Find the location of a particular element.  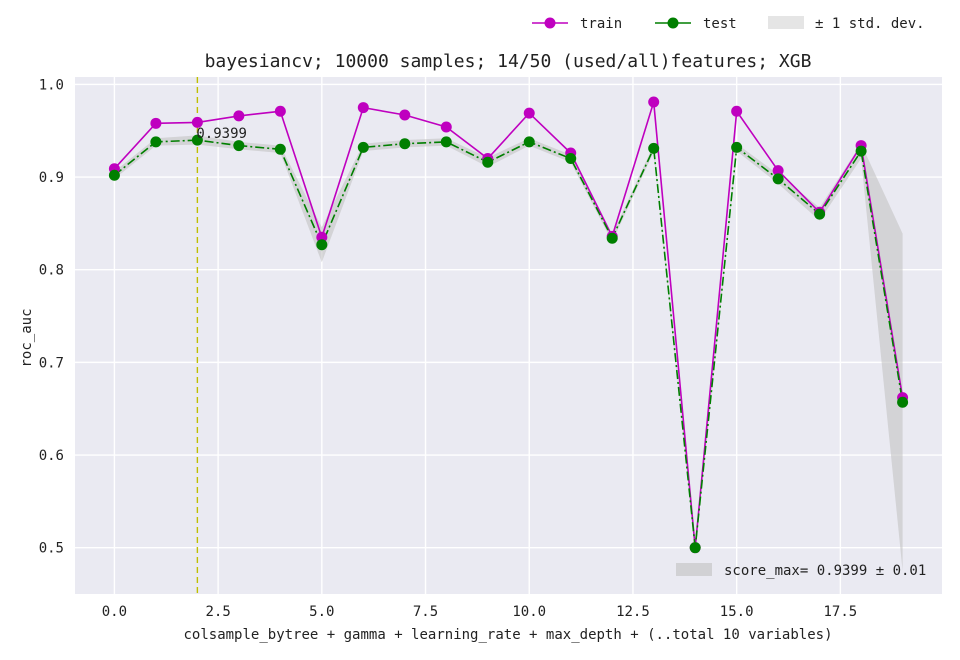

x-tick-label: 0.0 is located at coordinates (114, 612).